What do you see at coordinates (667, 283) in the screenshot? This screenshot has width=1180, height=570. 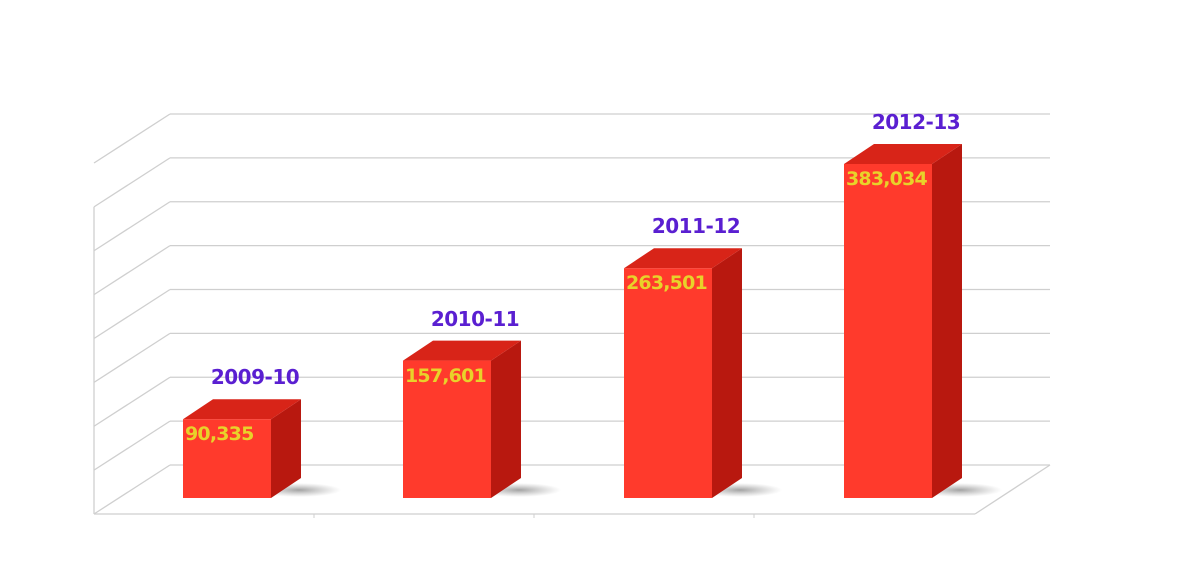 I see `value-label: 263,501` at bounding box center [667, 283].